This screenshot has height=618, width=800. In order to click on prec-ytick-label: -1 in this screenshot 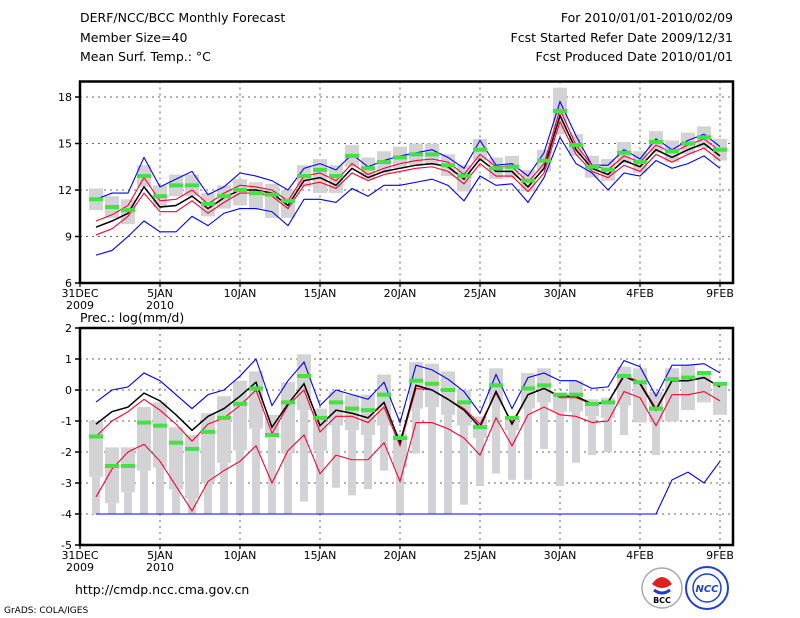, I will do `click(66, 421)`.